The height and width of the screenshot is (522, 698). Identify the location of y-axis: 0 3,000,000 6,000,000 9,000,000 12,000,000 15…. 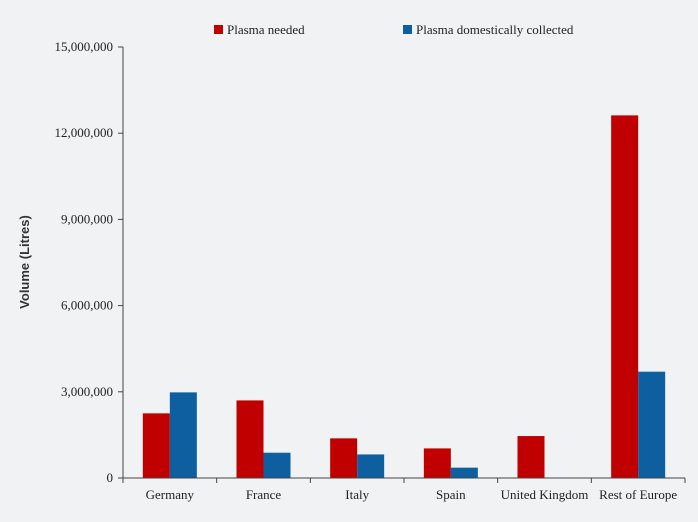
(89, 262).